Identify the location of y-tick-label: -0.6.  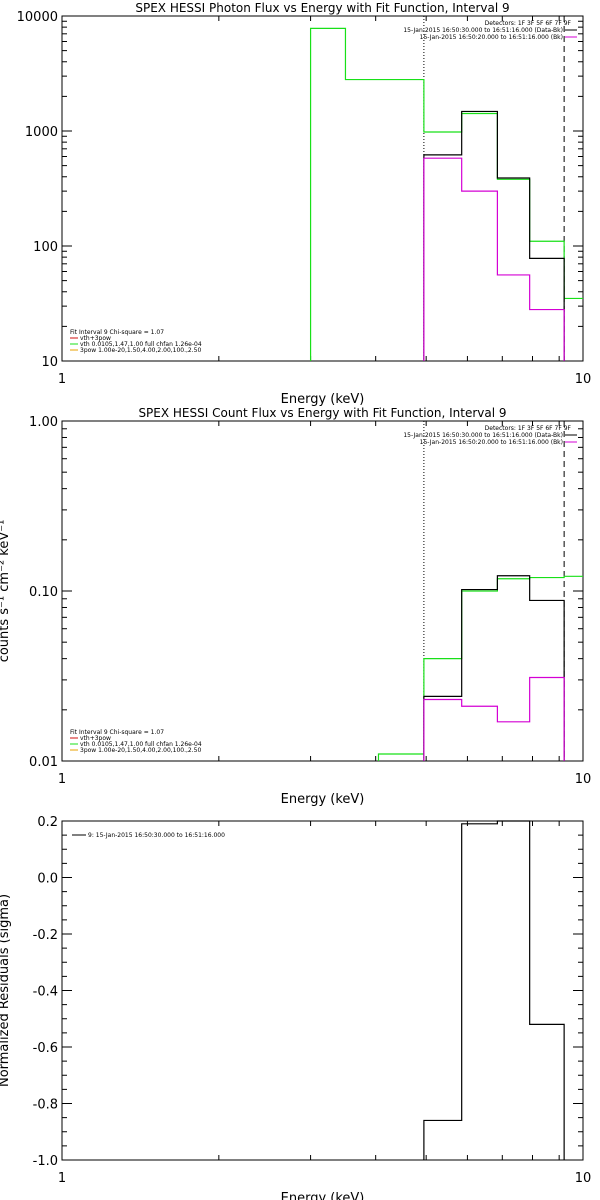
(45, 1048).